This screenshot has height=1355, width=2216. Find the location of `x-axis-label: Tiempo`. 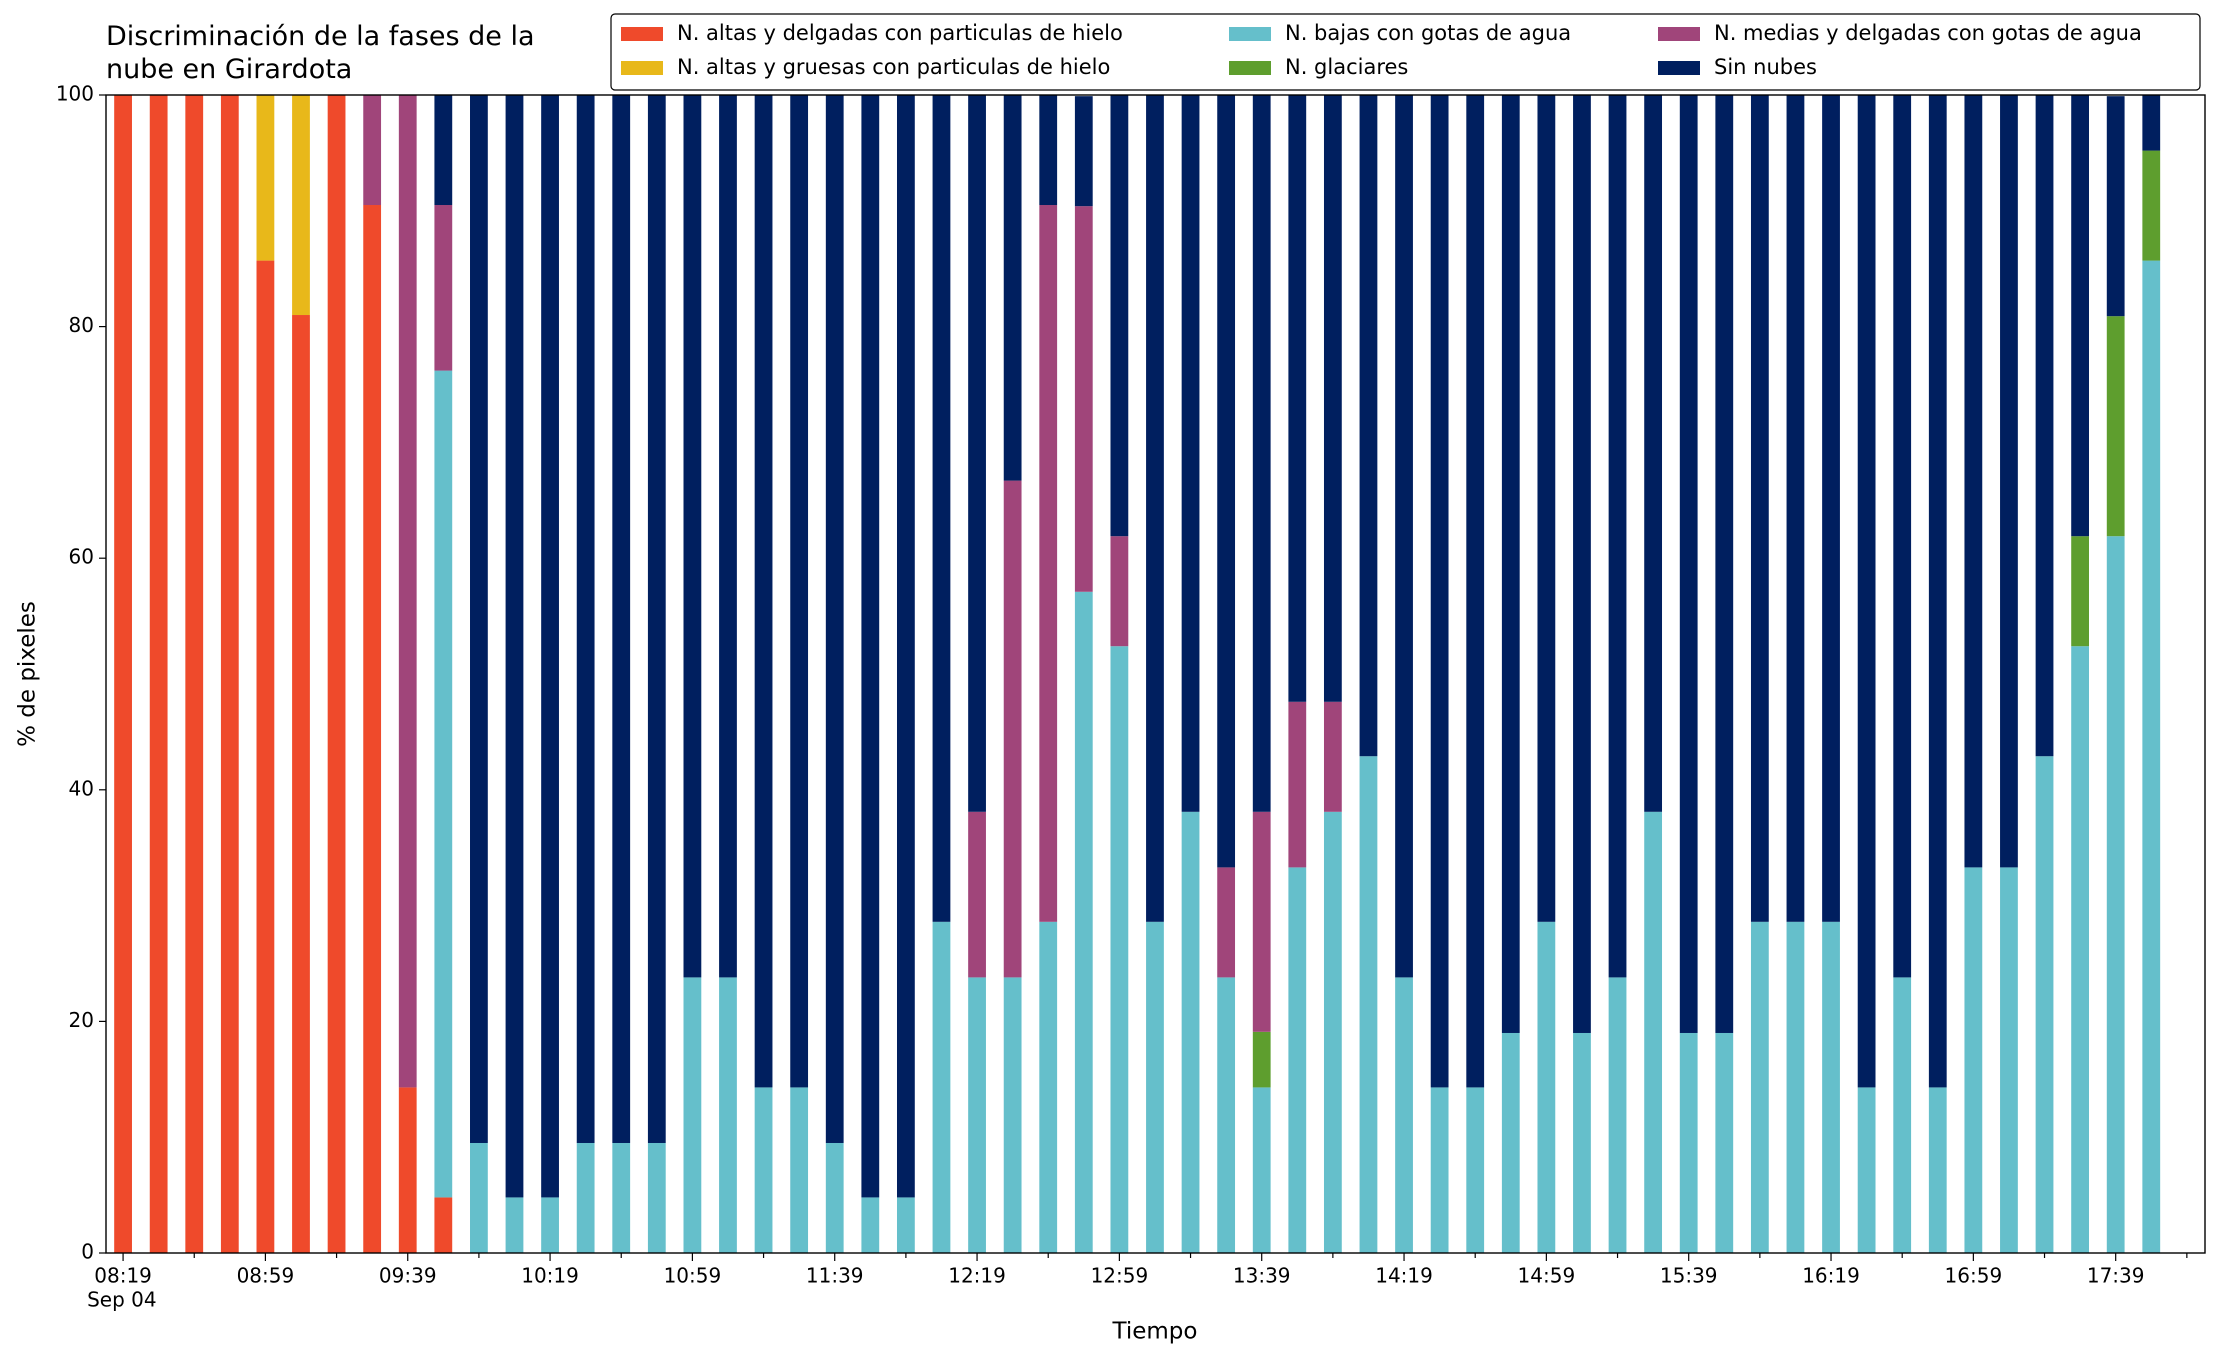

x-axis-label: Tiempo is located at coordinates (1155, 1332).